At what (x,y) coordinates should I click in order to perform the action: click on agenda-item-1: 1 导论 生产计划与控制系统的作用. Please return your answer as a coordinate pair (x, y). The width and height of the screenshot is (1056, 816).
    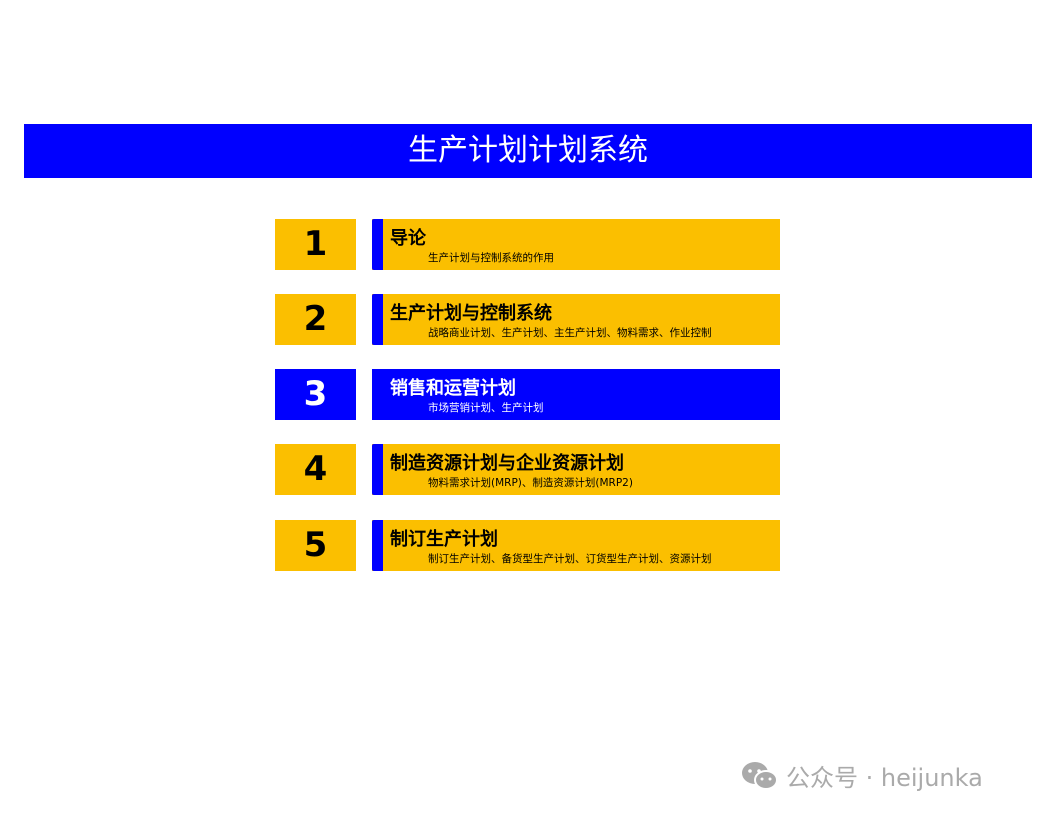
    Looking at the image, I should click on (527, 244).